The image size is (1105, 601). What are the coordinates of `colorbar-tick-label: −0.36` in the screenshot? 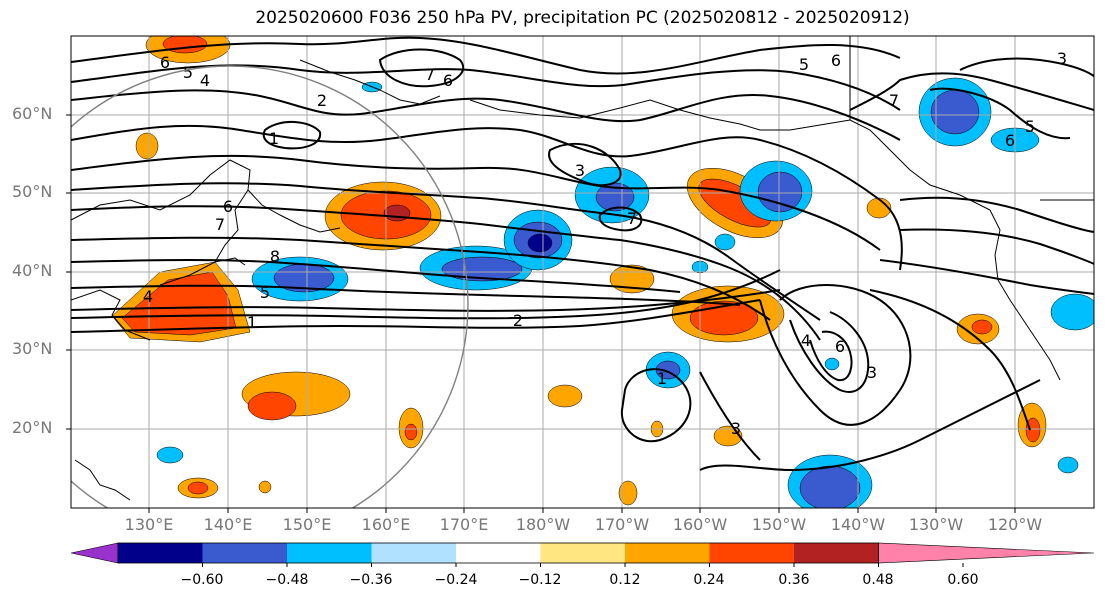 It's located at (371, 580).